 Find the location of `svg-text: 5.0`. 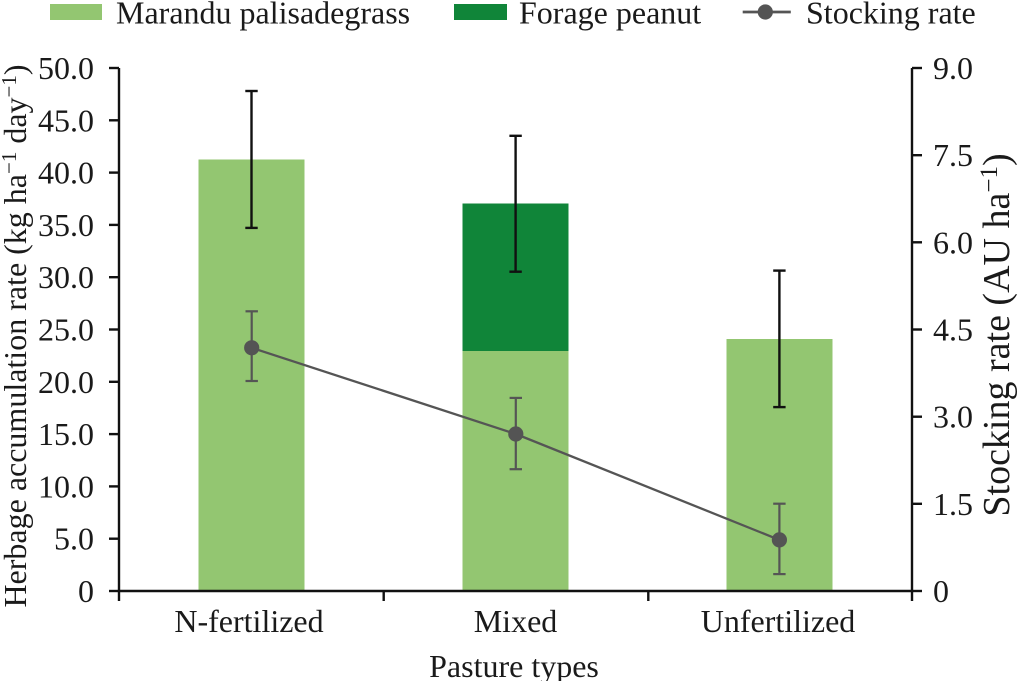

svg-text: 5.0 is located at coordinates (74, 539).